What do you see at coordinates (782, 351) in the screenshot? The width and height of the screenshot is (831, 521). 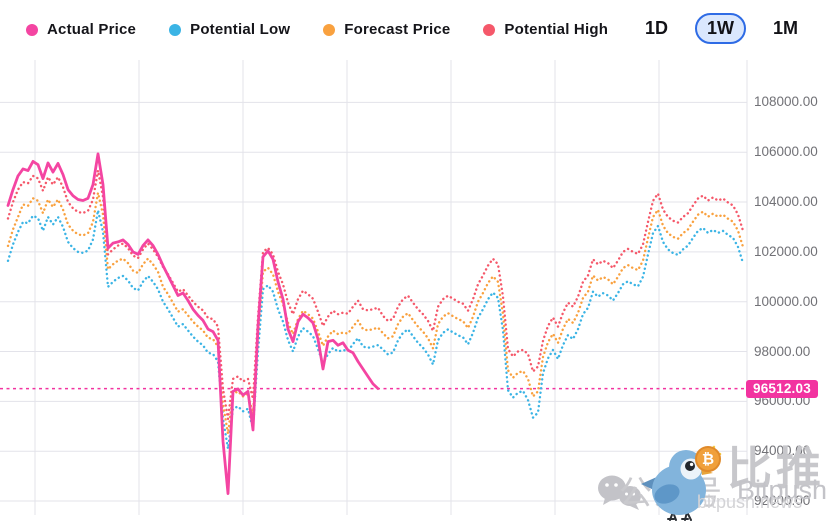 I see `y-axis-tick-label: 98000.00` at bounding box center [782, 351].